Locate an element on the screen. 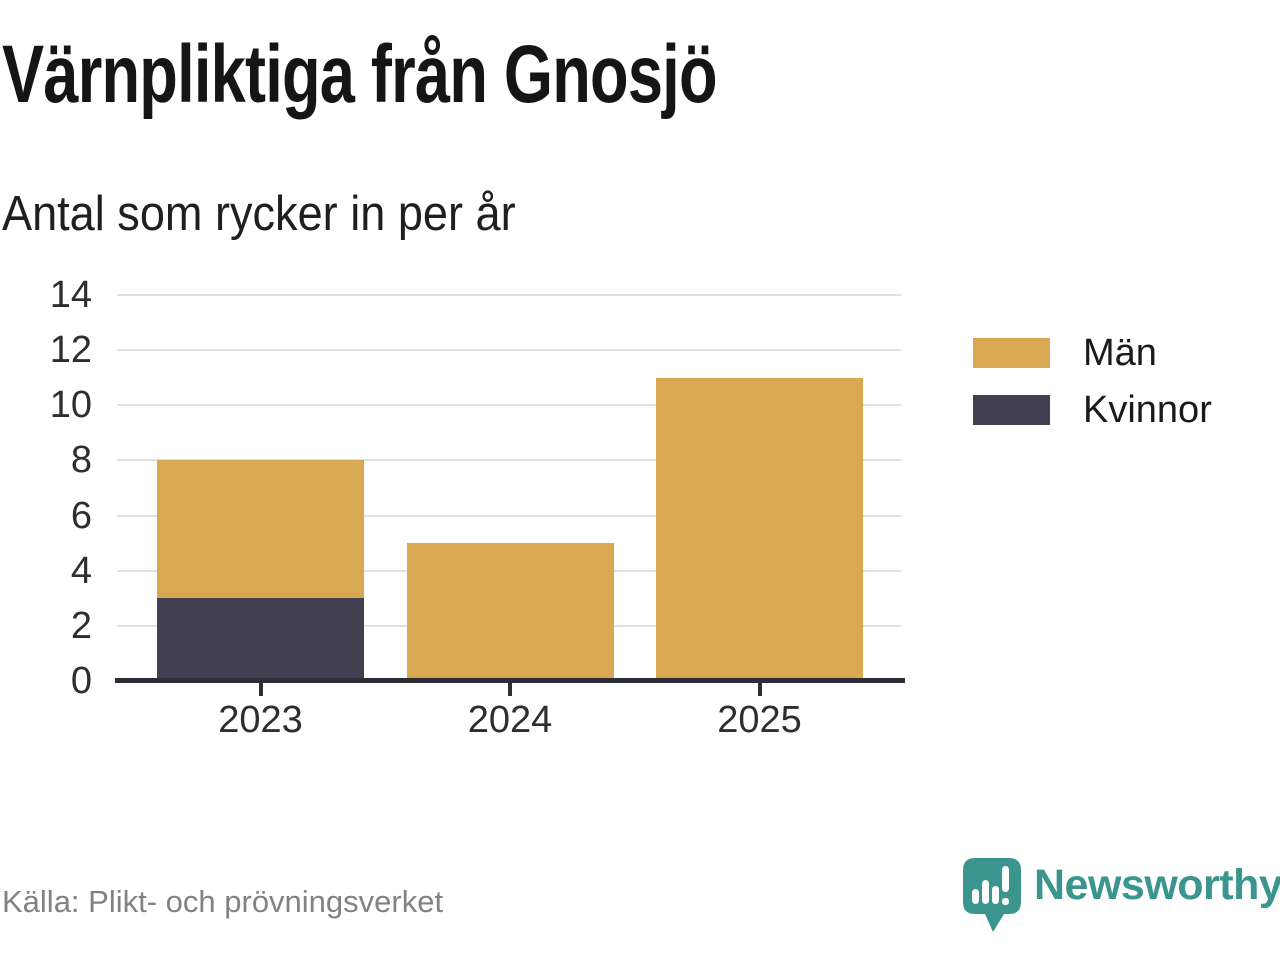  legend-item-män: Män is located at coordinates (1092, 353).